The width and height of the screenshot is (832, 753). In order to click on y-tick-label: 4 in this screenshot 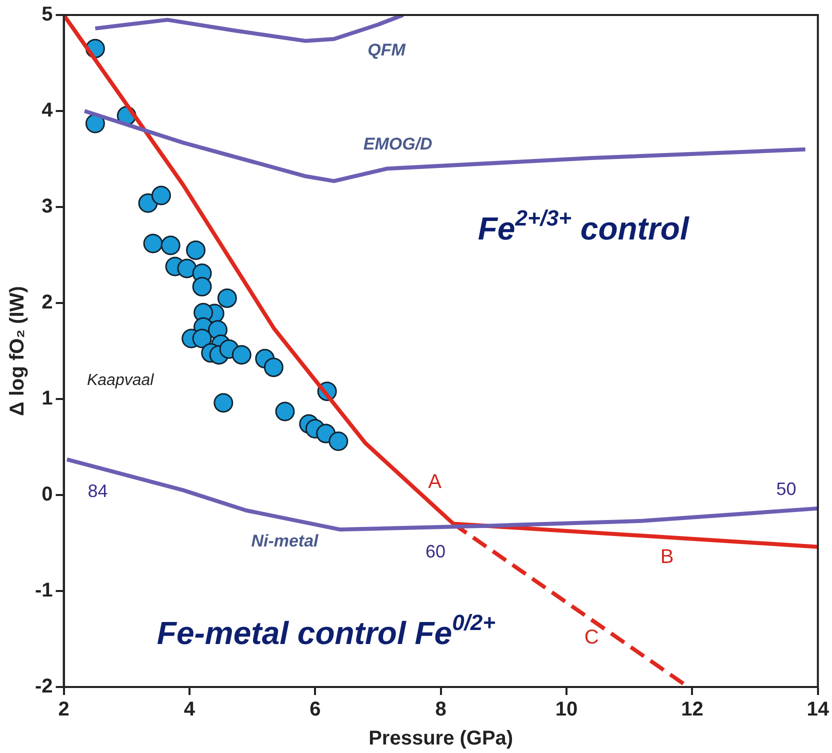, I will do `click(48, 111)`.